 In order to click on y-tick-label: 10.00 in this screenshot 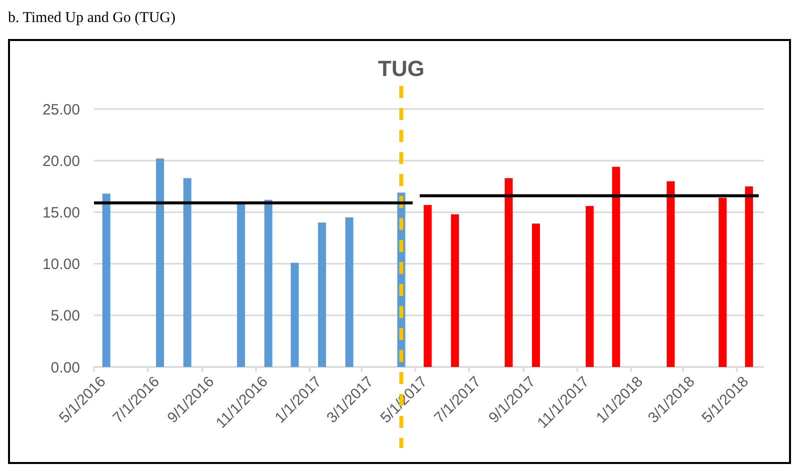, I will do `click(61, 265)`.